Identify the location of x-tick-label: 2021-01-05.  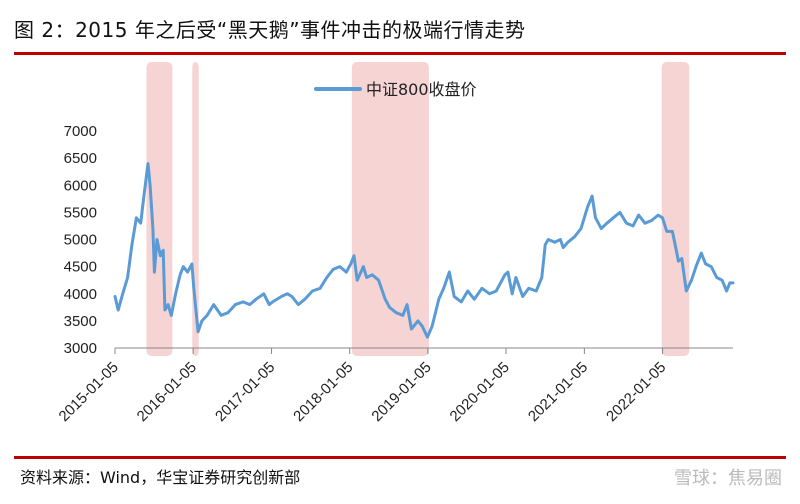
(558, 392).